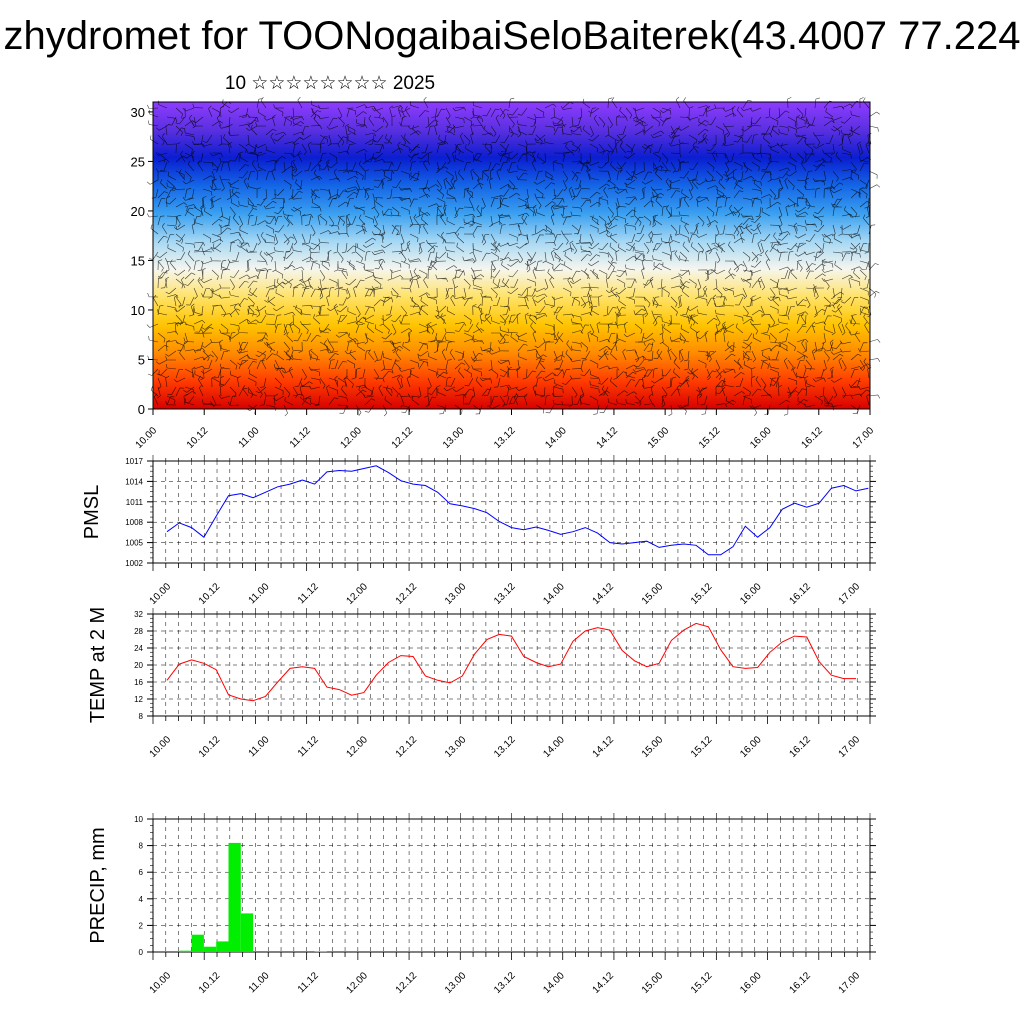 The image size is (1024, 1024). Describe the element at coordinates (138, 682) in the screenshot. I see `y-tick-label: 16` at that location.